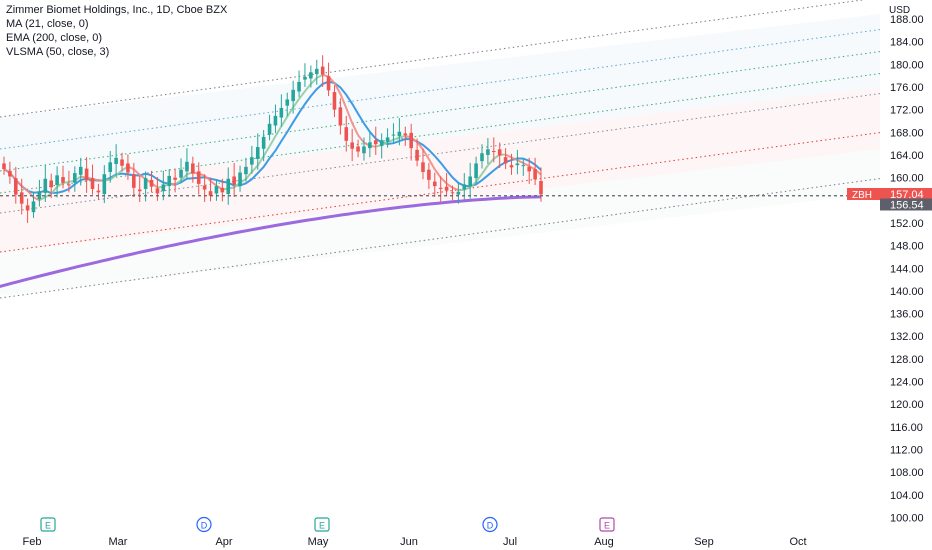 Image resolution: width=932 pixels, height=550 pixels. I want to click on earnings-badge, so click(48, 524).